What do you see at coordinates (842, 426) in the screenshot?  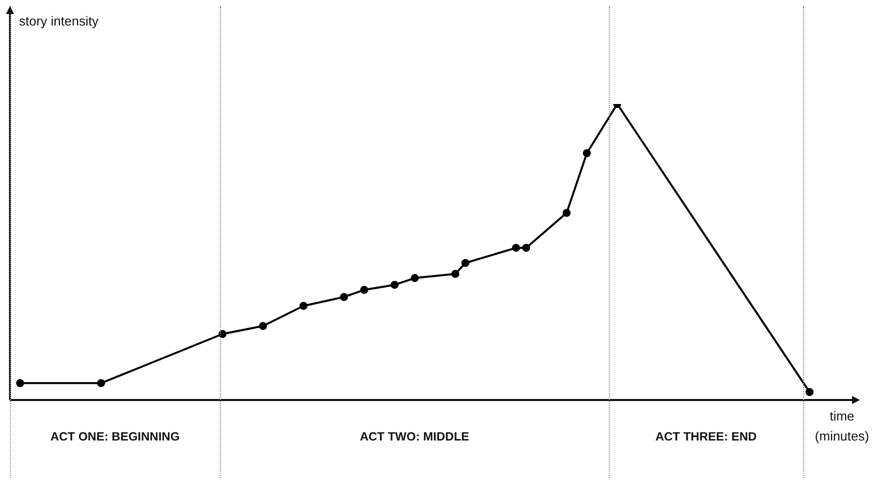 I see `x-axis-title: time (minutes)` at bounding box center [842, 426].